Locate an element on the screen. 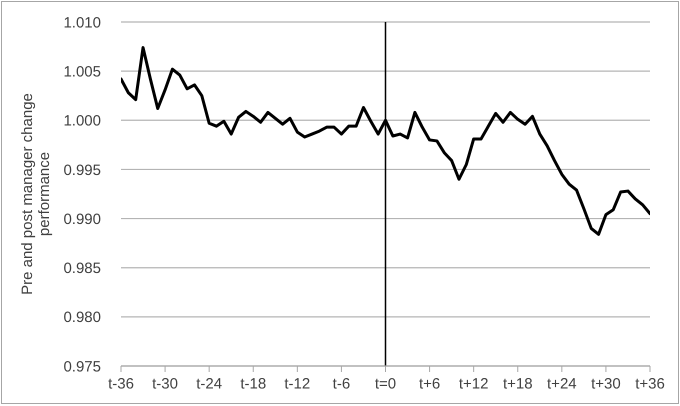 The width and height of the screenshot is (680, 406). y-tick-label: 0.980 is located at coordinates (82, 317).